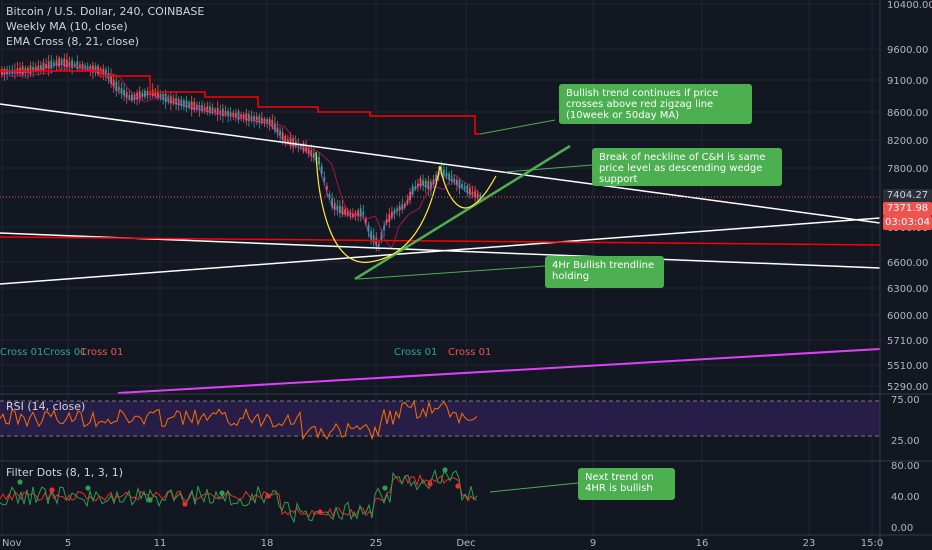 Image resolution: width=932 pixels, height=550 pixels. What do you see at coordinates (604, 272) in the screenshot?
I see `trendline-note: 4Hr Bullish trendline holding` at bounding box center [604, 272].